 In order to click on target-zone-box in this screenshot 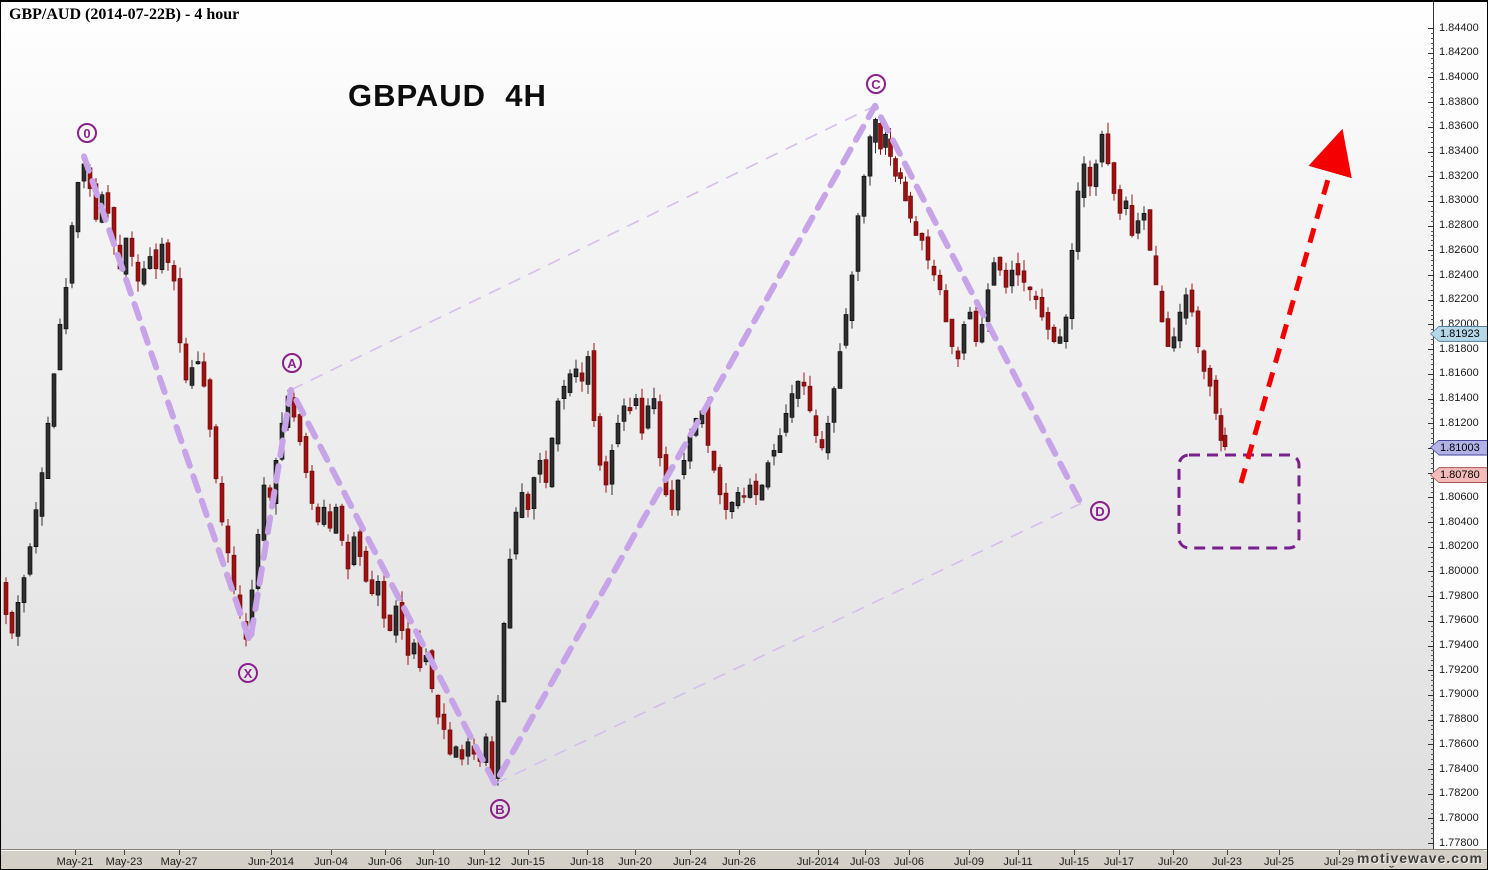, I will do `click(1239, 501)`.